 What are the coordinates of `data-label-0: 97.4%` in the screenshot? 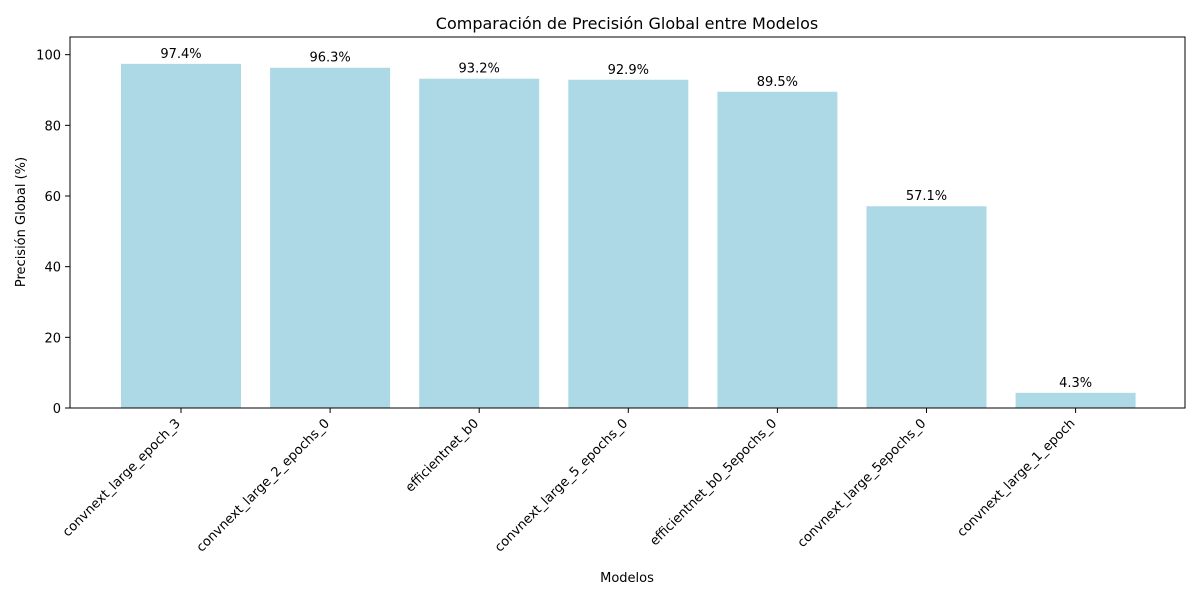 It's located at (180, 54).